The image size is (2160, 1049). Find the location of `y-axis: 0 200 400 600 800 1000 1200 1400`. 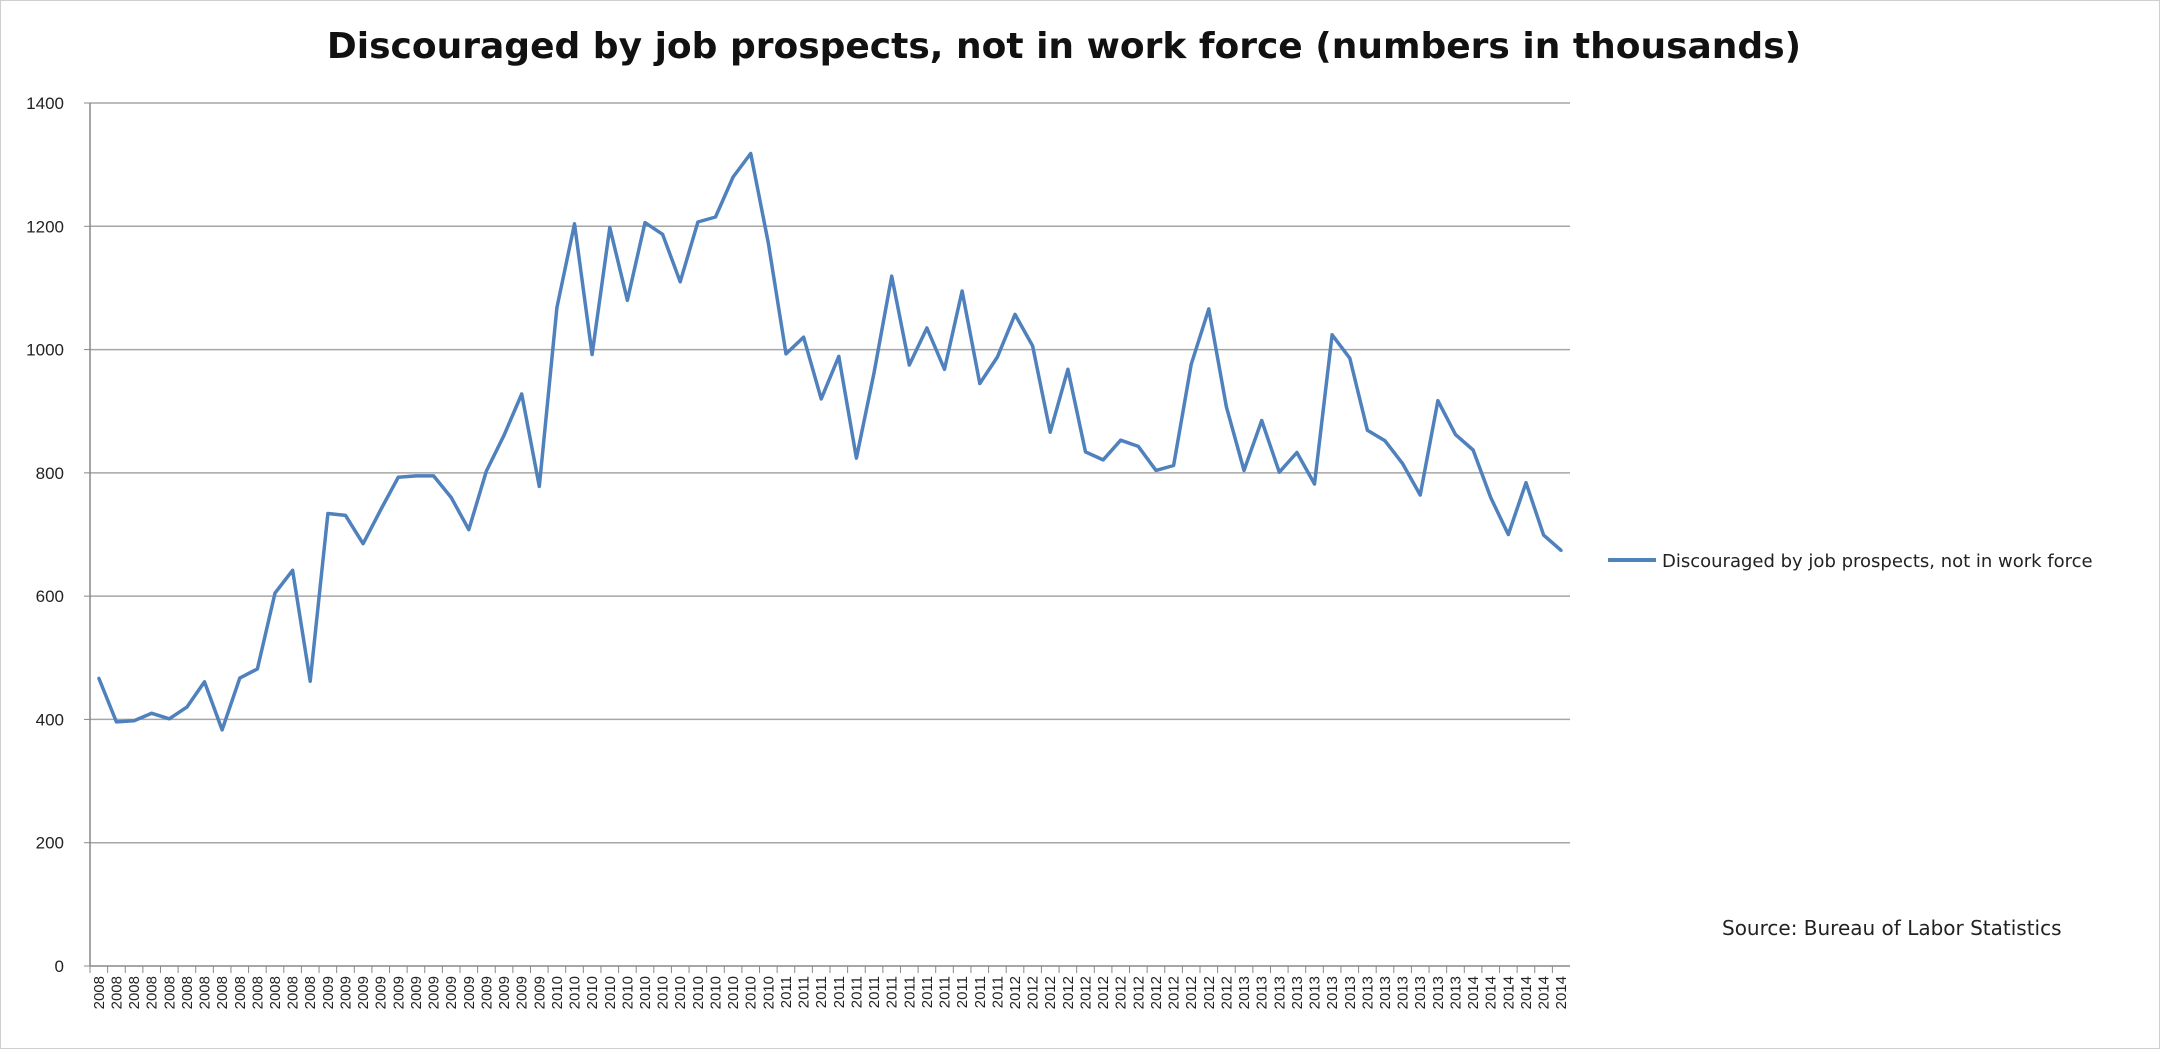

y-axis: 0 200 400 600 800 1000 1200 1400 is located at coordinates (58, 535).